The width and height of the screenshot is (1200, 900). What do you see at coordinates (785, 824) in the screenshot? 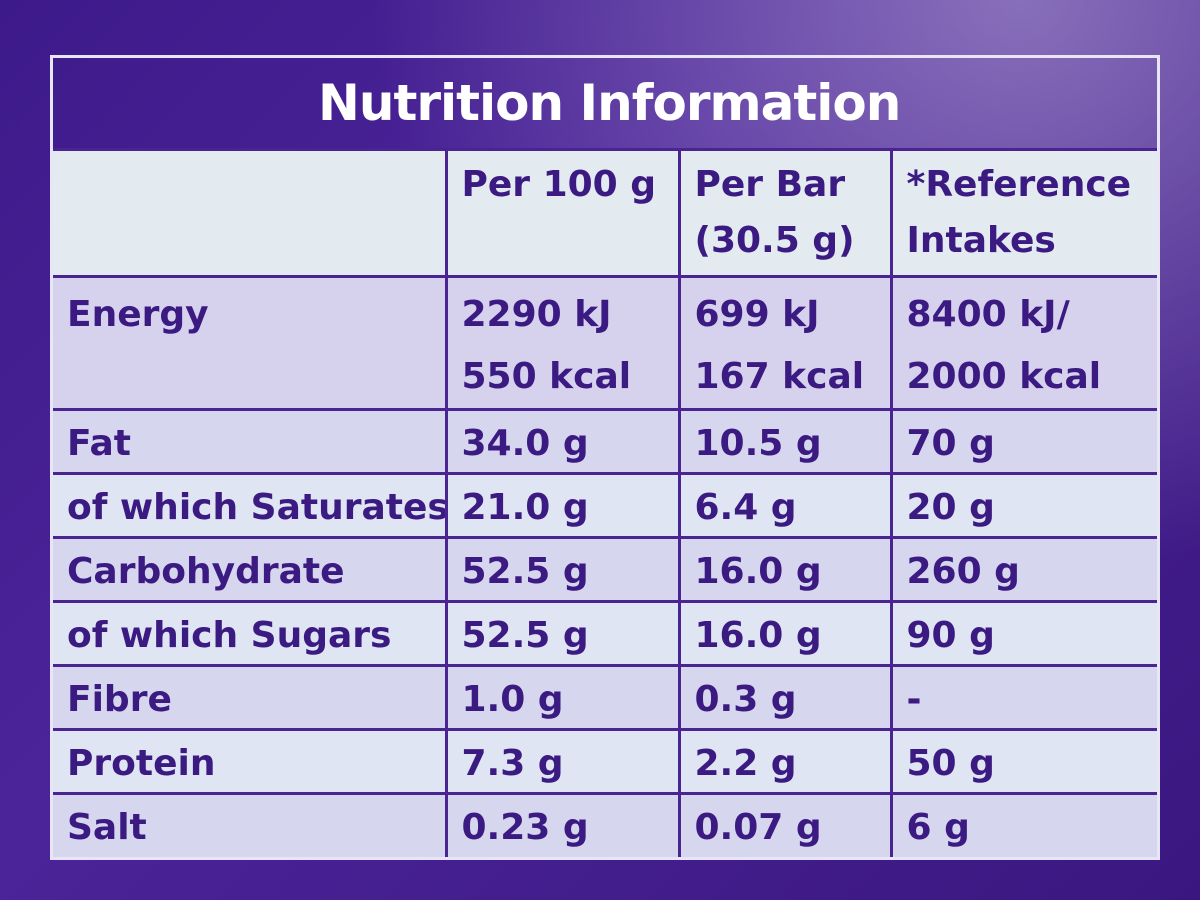
I see `row-per-bar: 0.07 g` at bounding box center [785, 824].